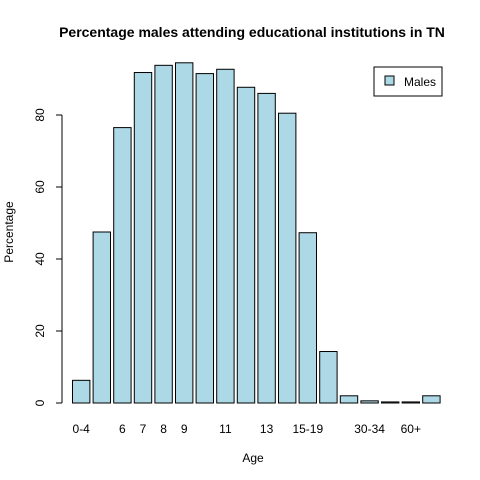  What do you see at coordinates (267, 429) in the screenshot?
I see `x-tick-label: 13` at bounding box center [267, 429].